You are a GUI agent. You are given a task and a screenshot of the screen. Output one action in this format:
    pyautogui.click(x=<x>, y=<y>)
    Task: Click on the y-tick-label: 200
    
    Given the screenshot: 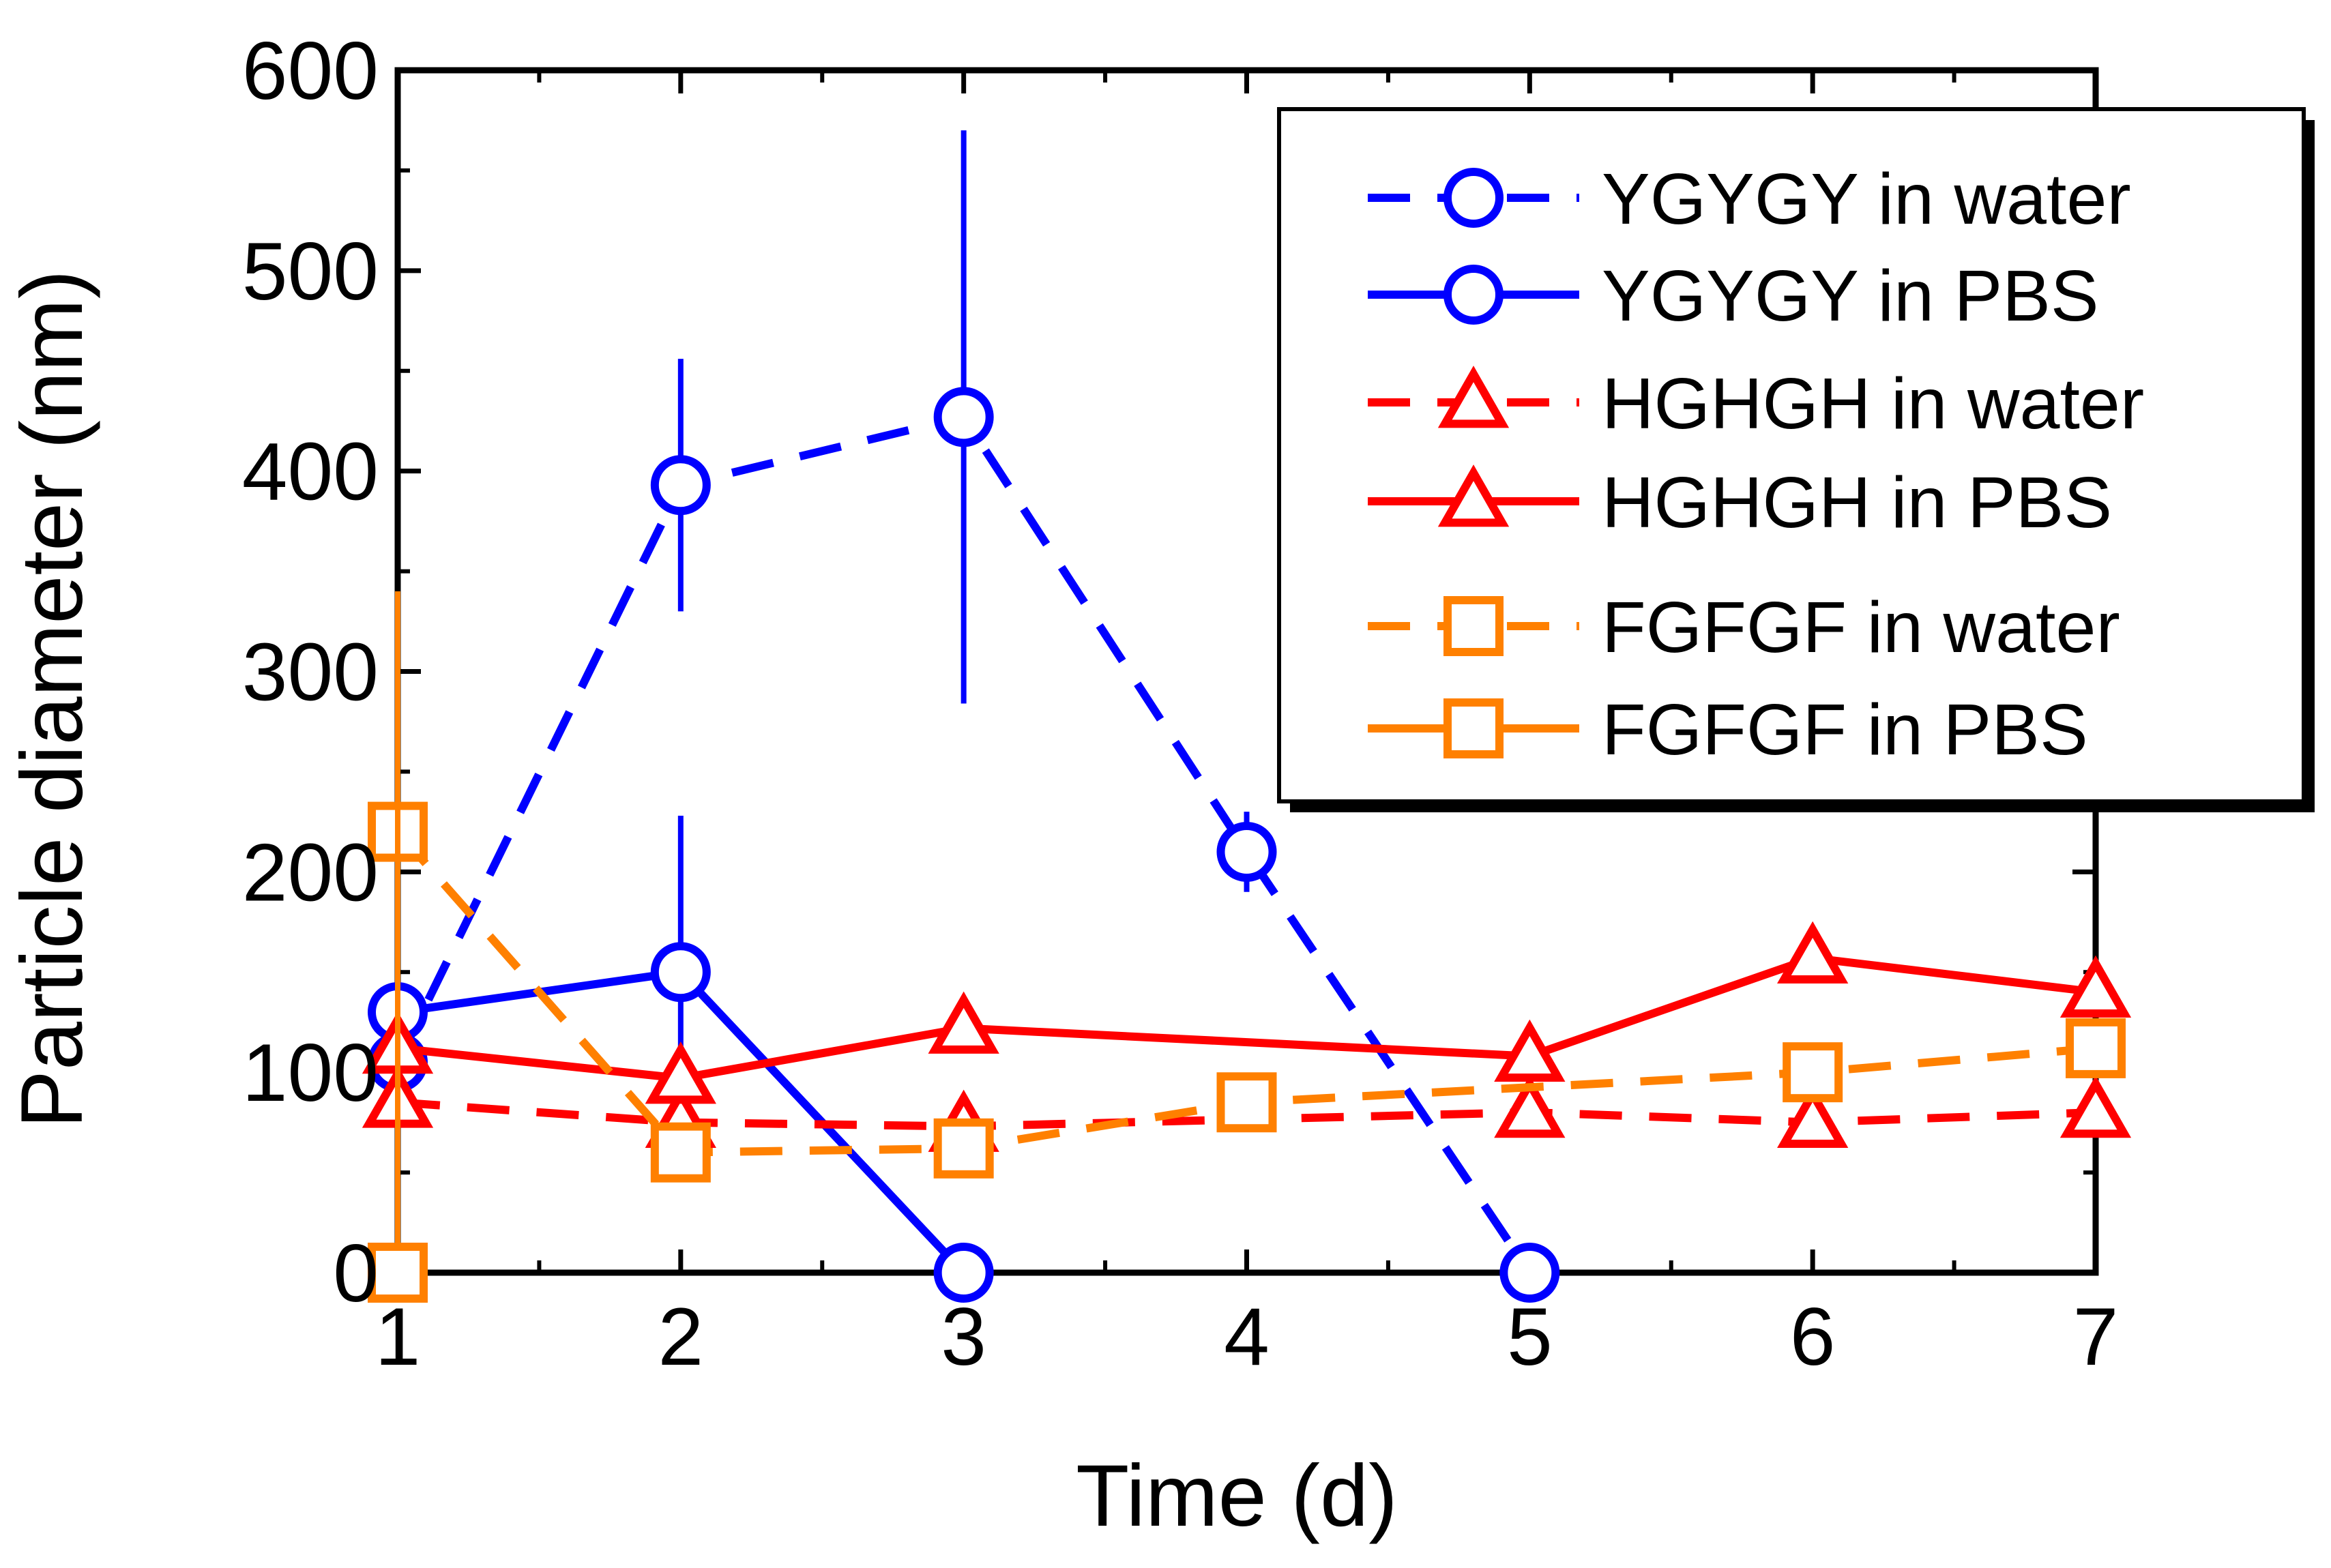 What is the action you would take?
    pyautogui.click(x=310, y=873)
    